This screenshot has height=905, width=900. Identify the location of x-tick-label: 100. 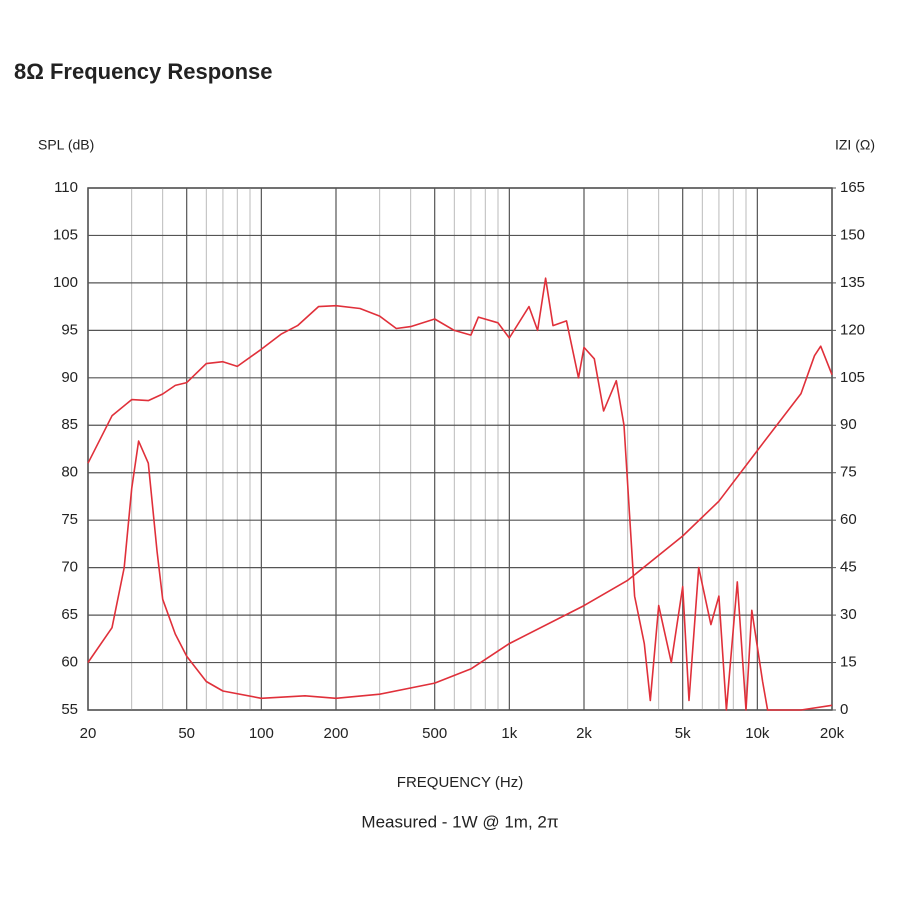
(261, 733).